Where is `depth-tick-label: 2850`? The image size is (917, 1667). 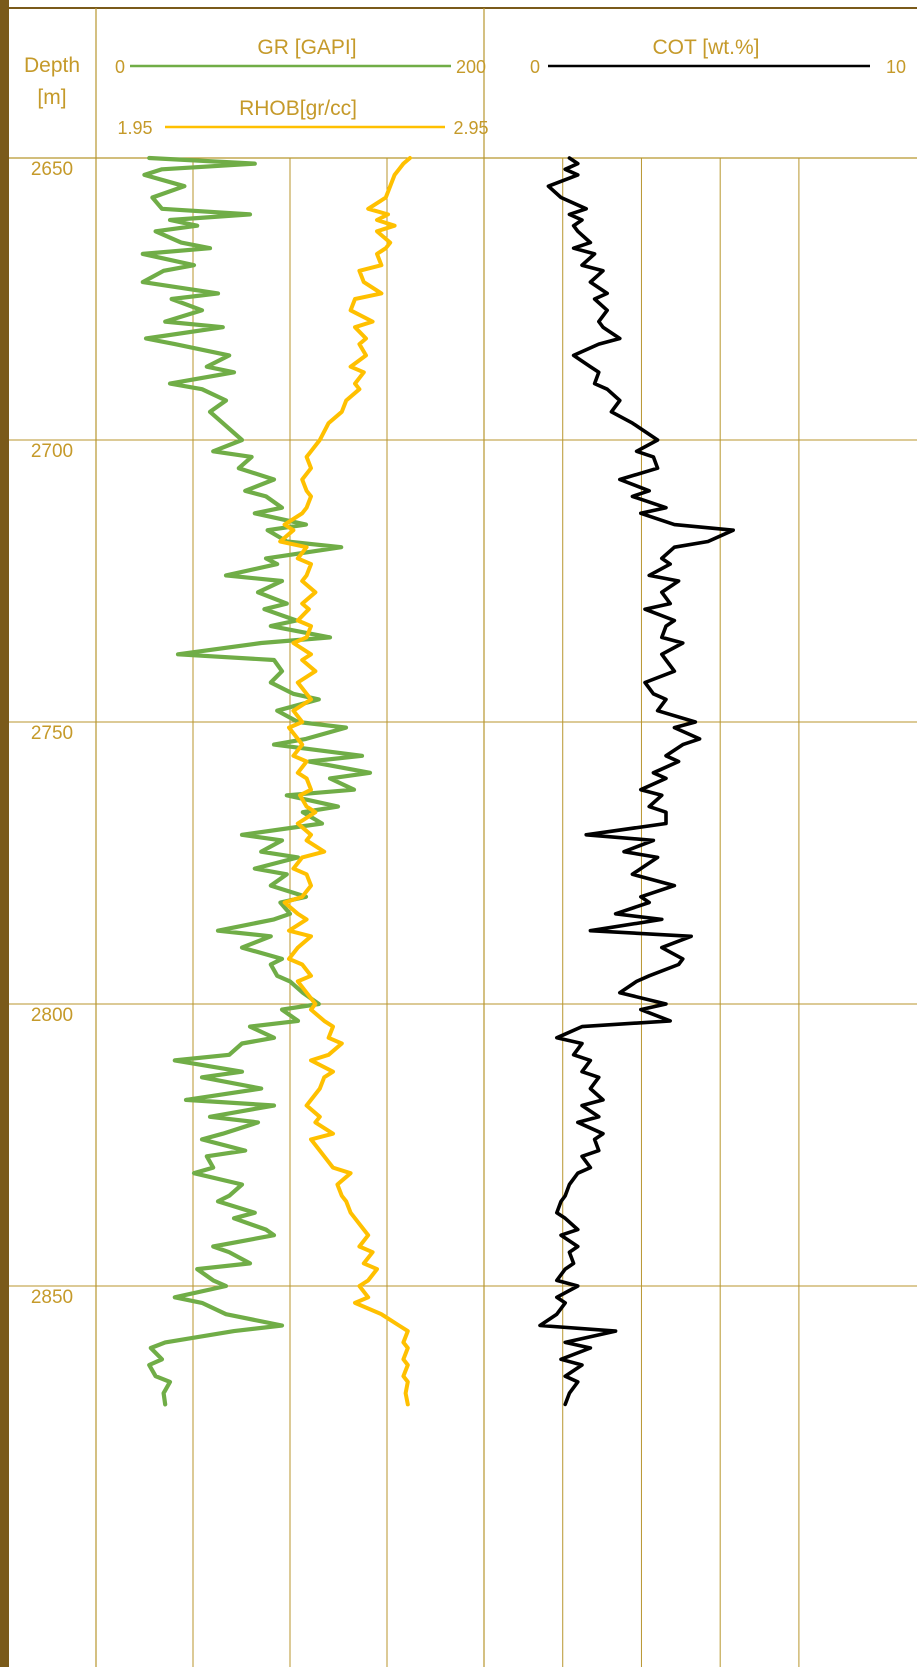
depth-tick-label: 2850 is located at coordinates (52, 1297).